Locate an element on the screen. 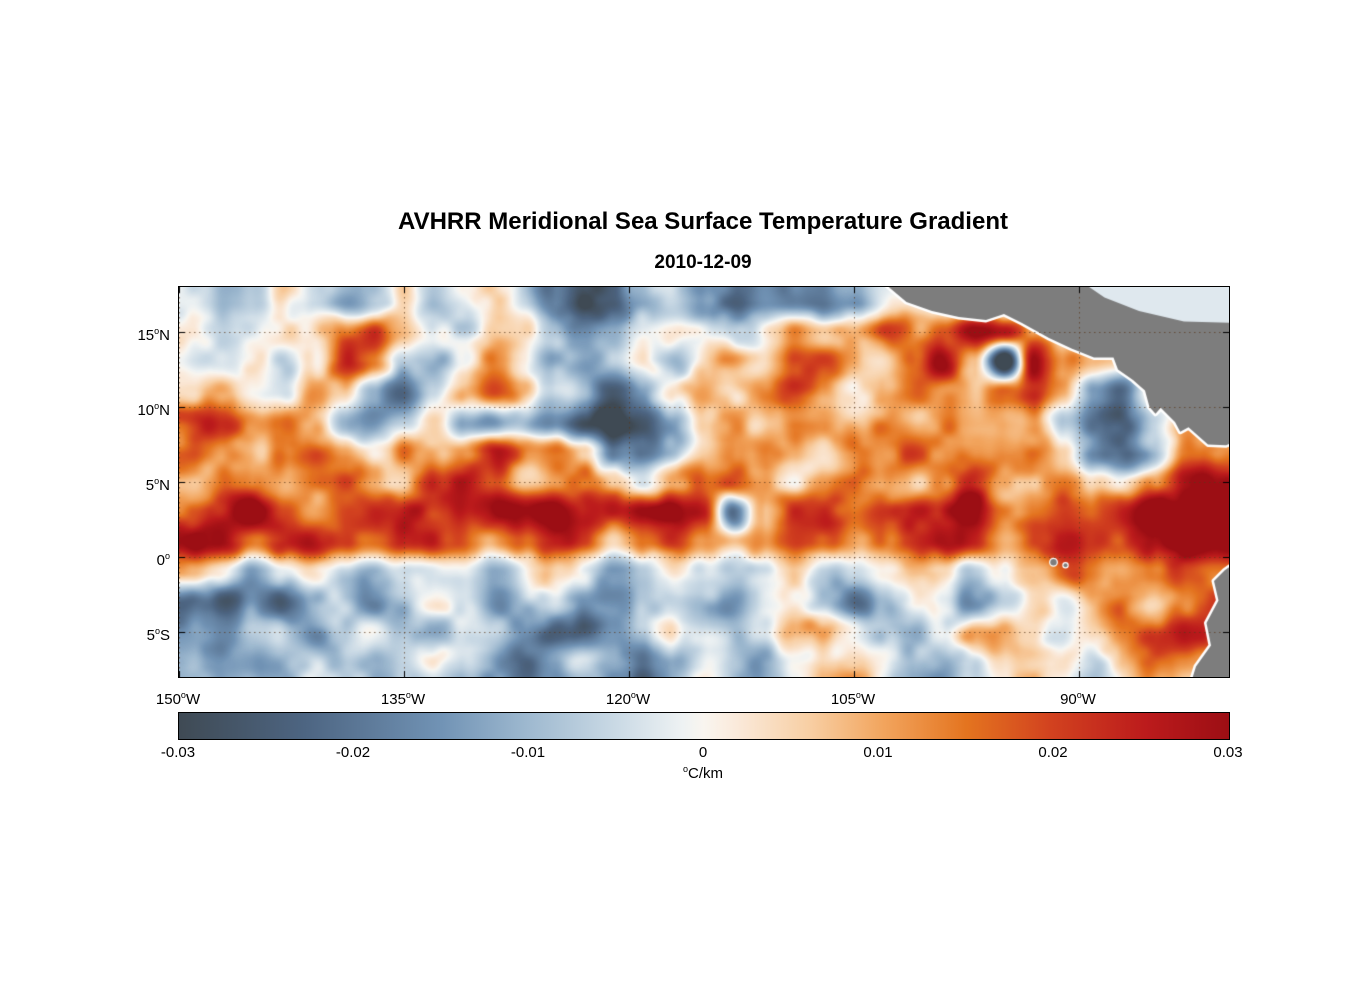 The width and height of the screenshot is (1356, 1000). y-tick-label: 5oS is located at coordinates (158, 635).